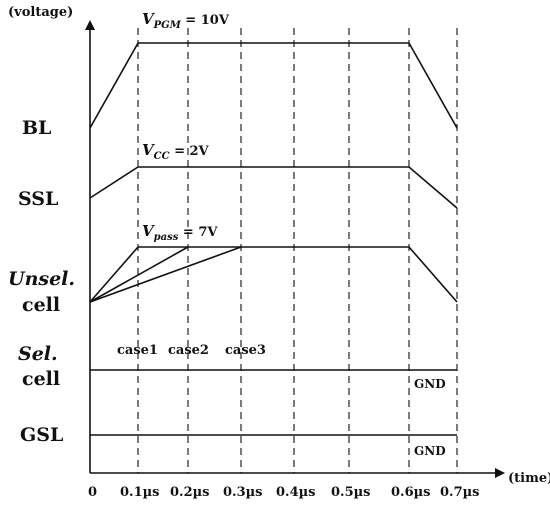 This screenshot has height=505, width=550. What do you see at coordinates (92, 492) in the screenshot?
I see `tick-label: 0` at bounding box center [92, 492].